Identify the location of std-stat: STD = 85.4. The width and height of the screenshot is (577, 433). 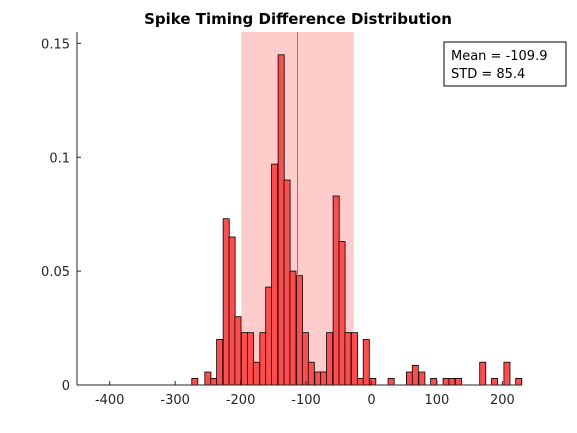
(488, 74).